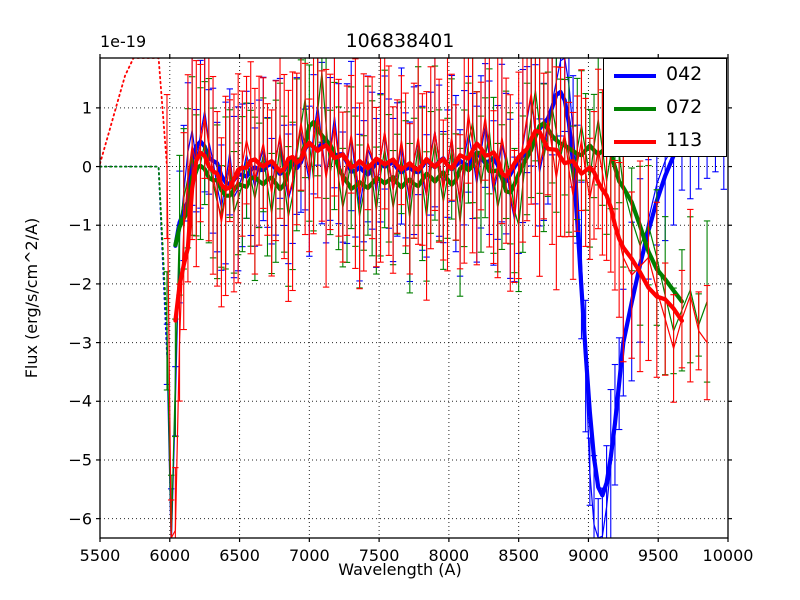  Describe the element at coordinates (379, 555) in the screenshot. I see `x-tick-label: 7500` at that location.